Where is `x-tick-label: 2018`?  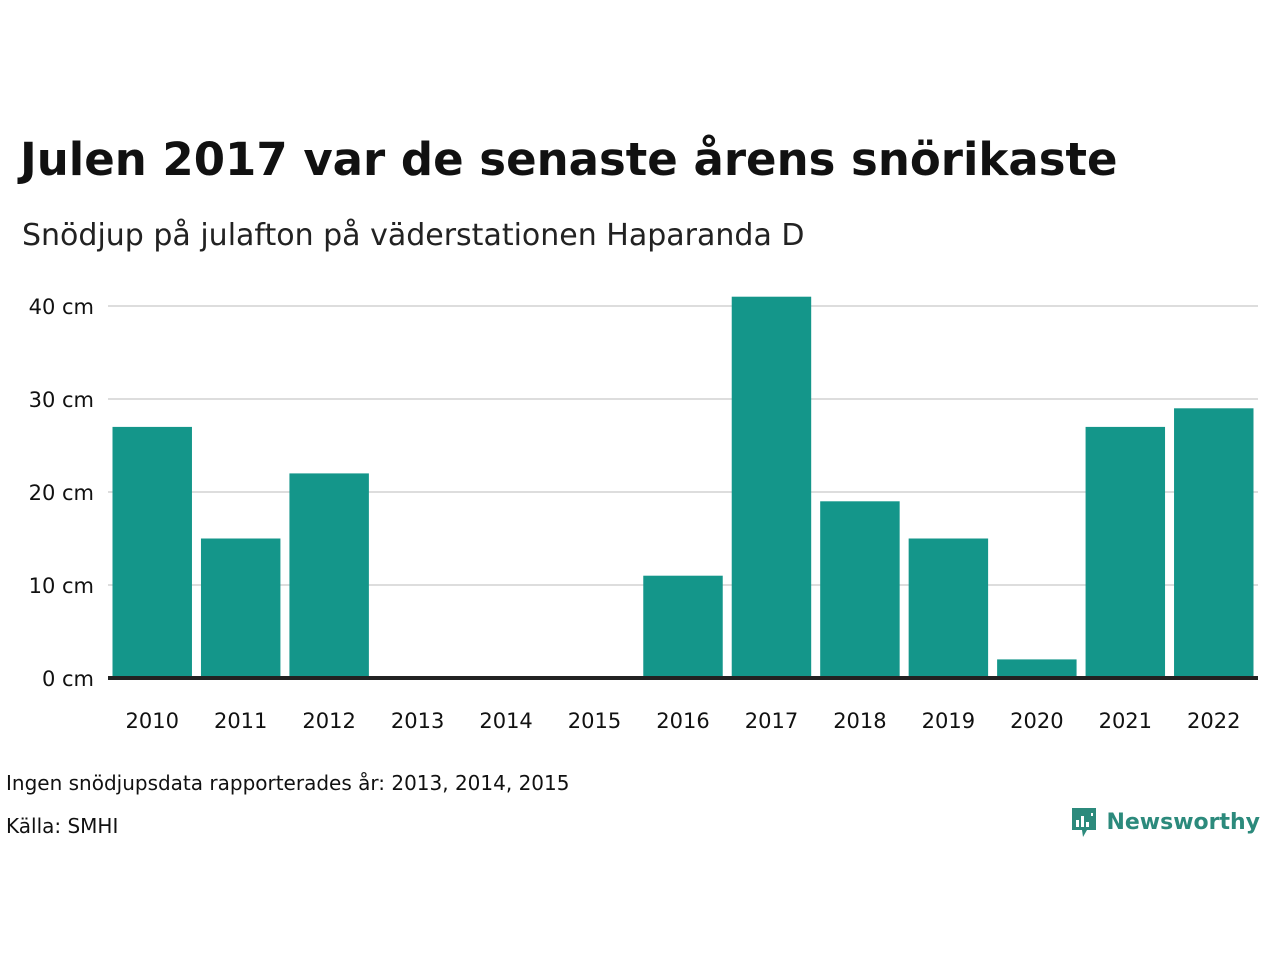
x-tick-label: 2018 is located at coordinates (859, 721).